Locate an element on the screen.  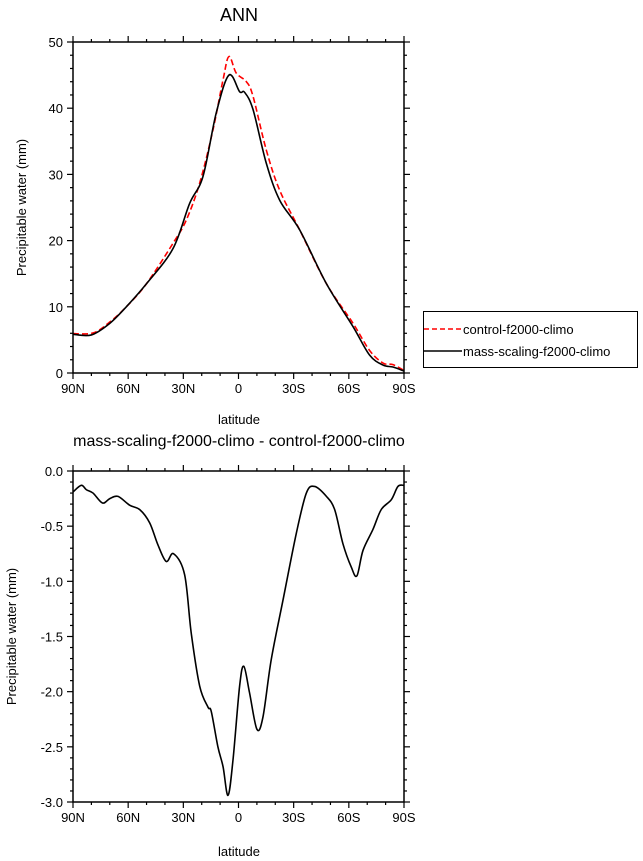
top-chart-title: ANN is located at coordinates (239, 15).